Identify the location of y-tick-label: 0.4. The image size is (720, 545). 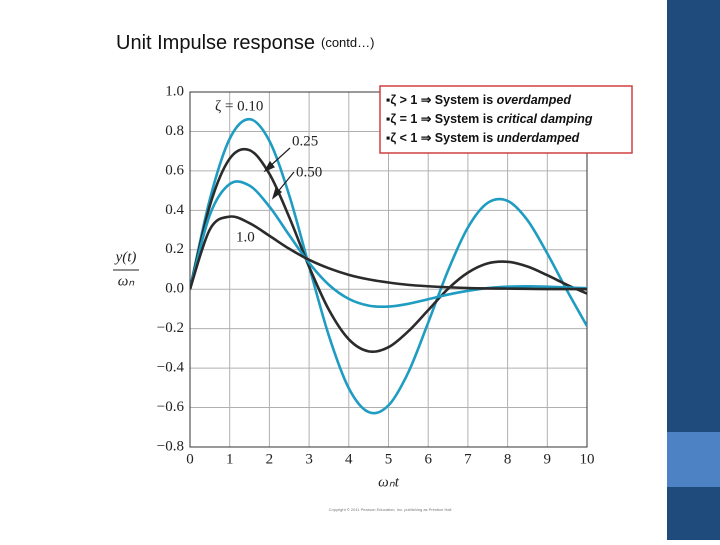
(174, 210).